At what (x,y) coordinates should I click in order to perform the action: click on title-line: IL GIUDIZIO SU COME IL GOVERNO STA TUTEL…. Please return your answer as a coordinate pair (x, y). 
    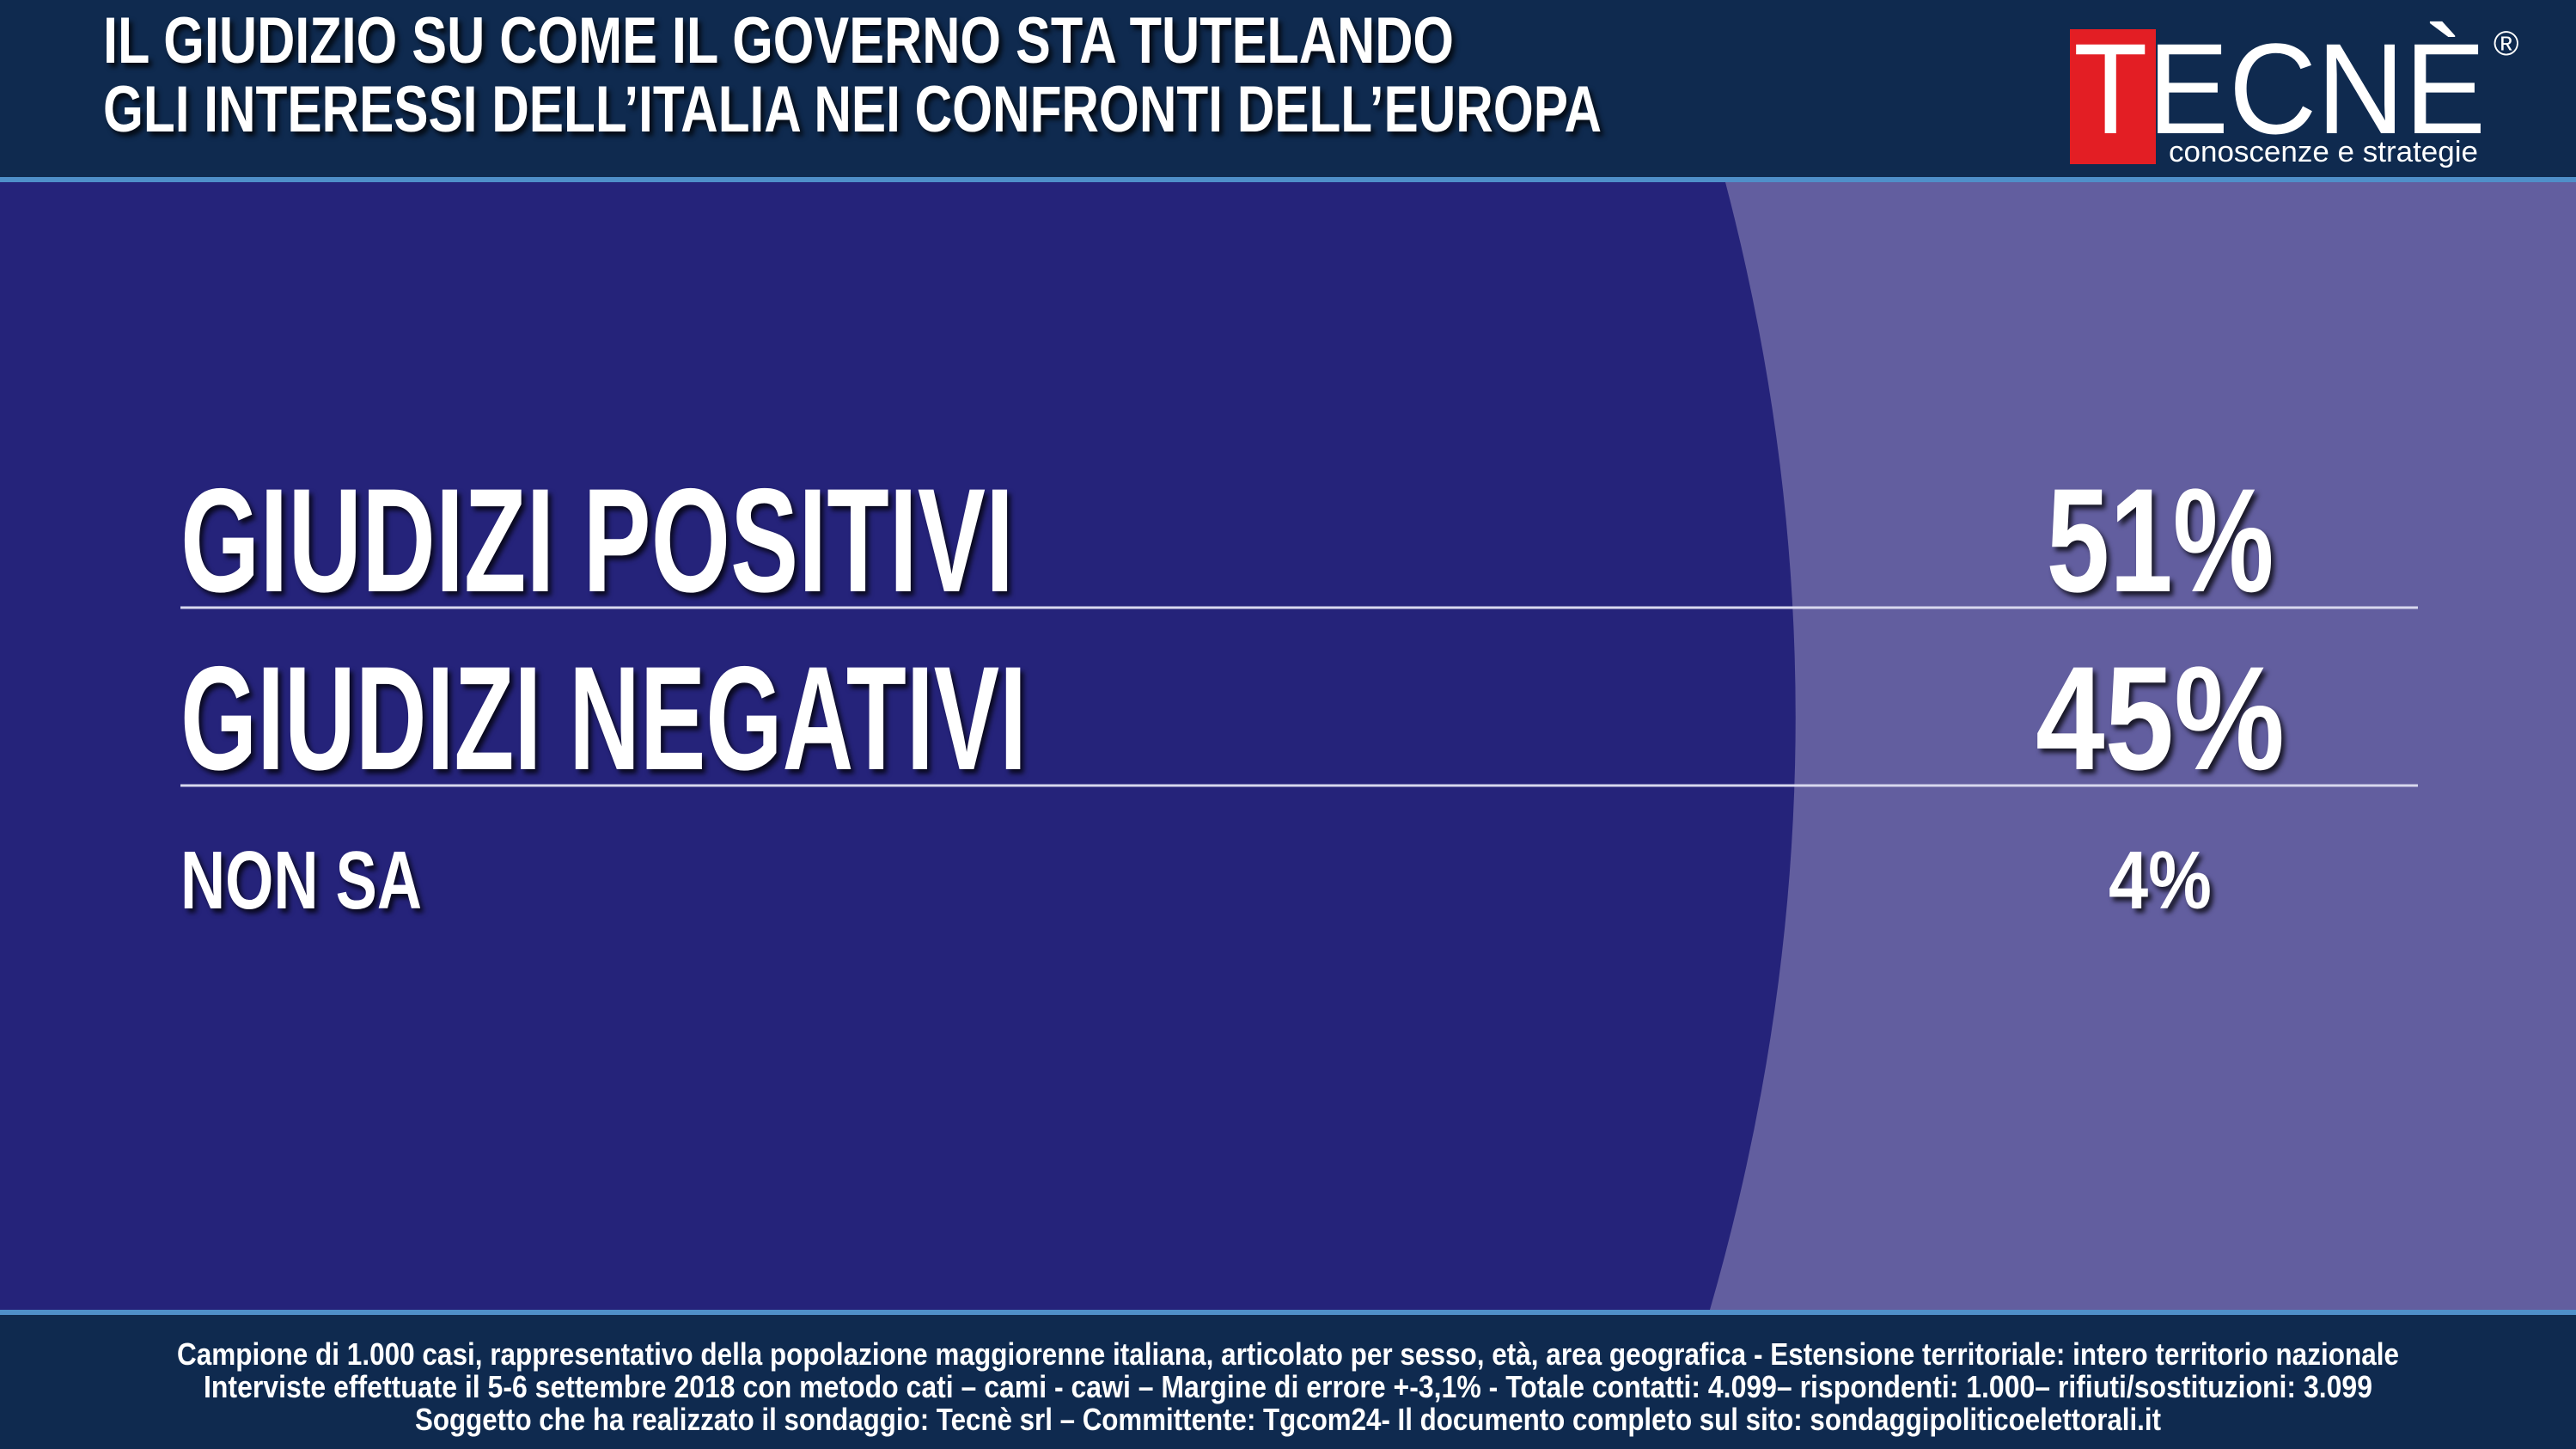
    Looking at the image, I should click on (778, 40).